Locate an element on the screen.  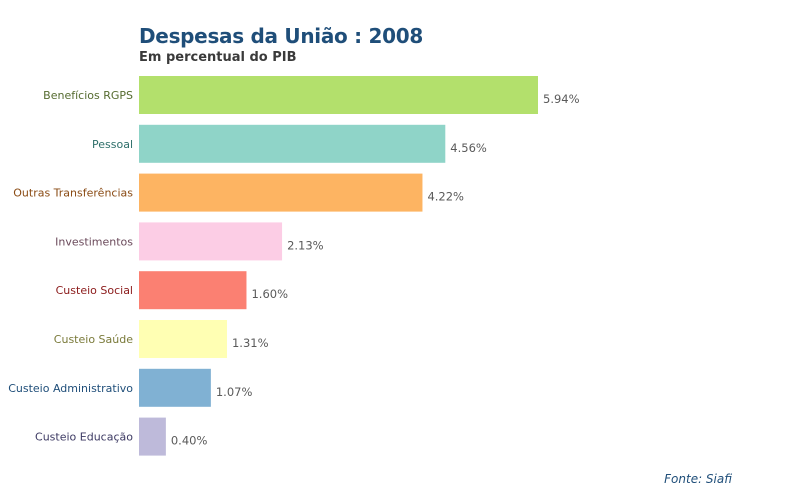
category-label: Benefícios RGPS is located at coordinates (88, 95).